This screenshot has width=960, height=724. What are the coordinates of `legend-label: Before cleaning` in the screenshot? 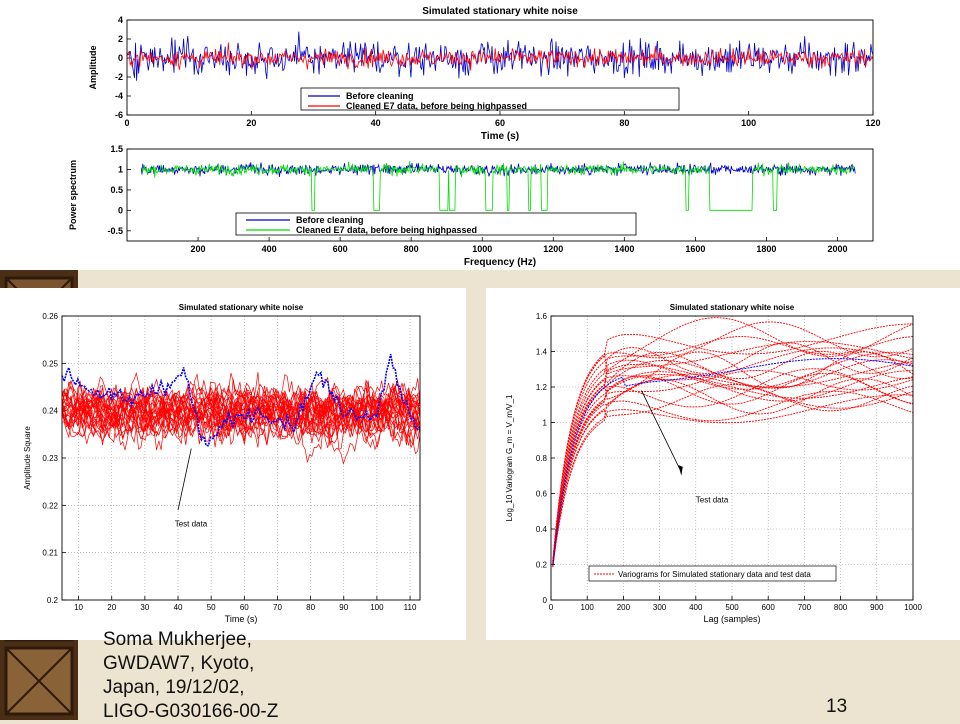 It's located at (380, 96).